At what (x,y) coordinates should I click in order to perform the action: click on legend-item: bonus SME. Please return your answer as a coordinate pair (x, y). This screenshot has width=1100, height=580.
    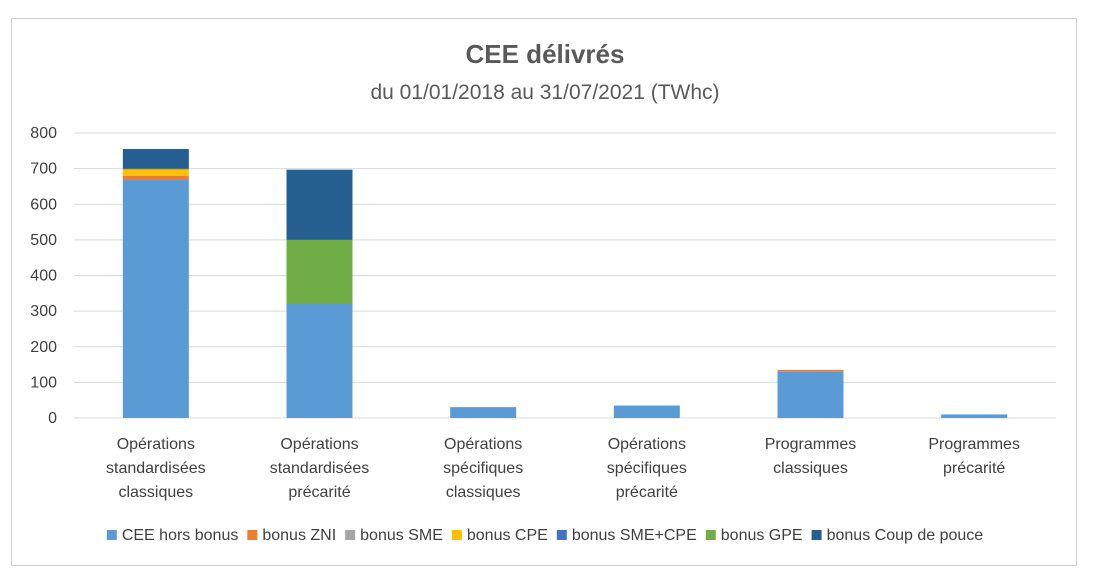
    Looking at the image, I should click on (394, 535).